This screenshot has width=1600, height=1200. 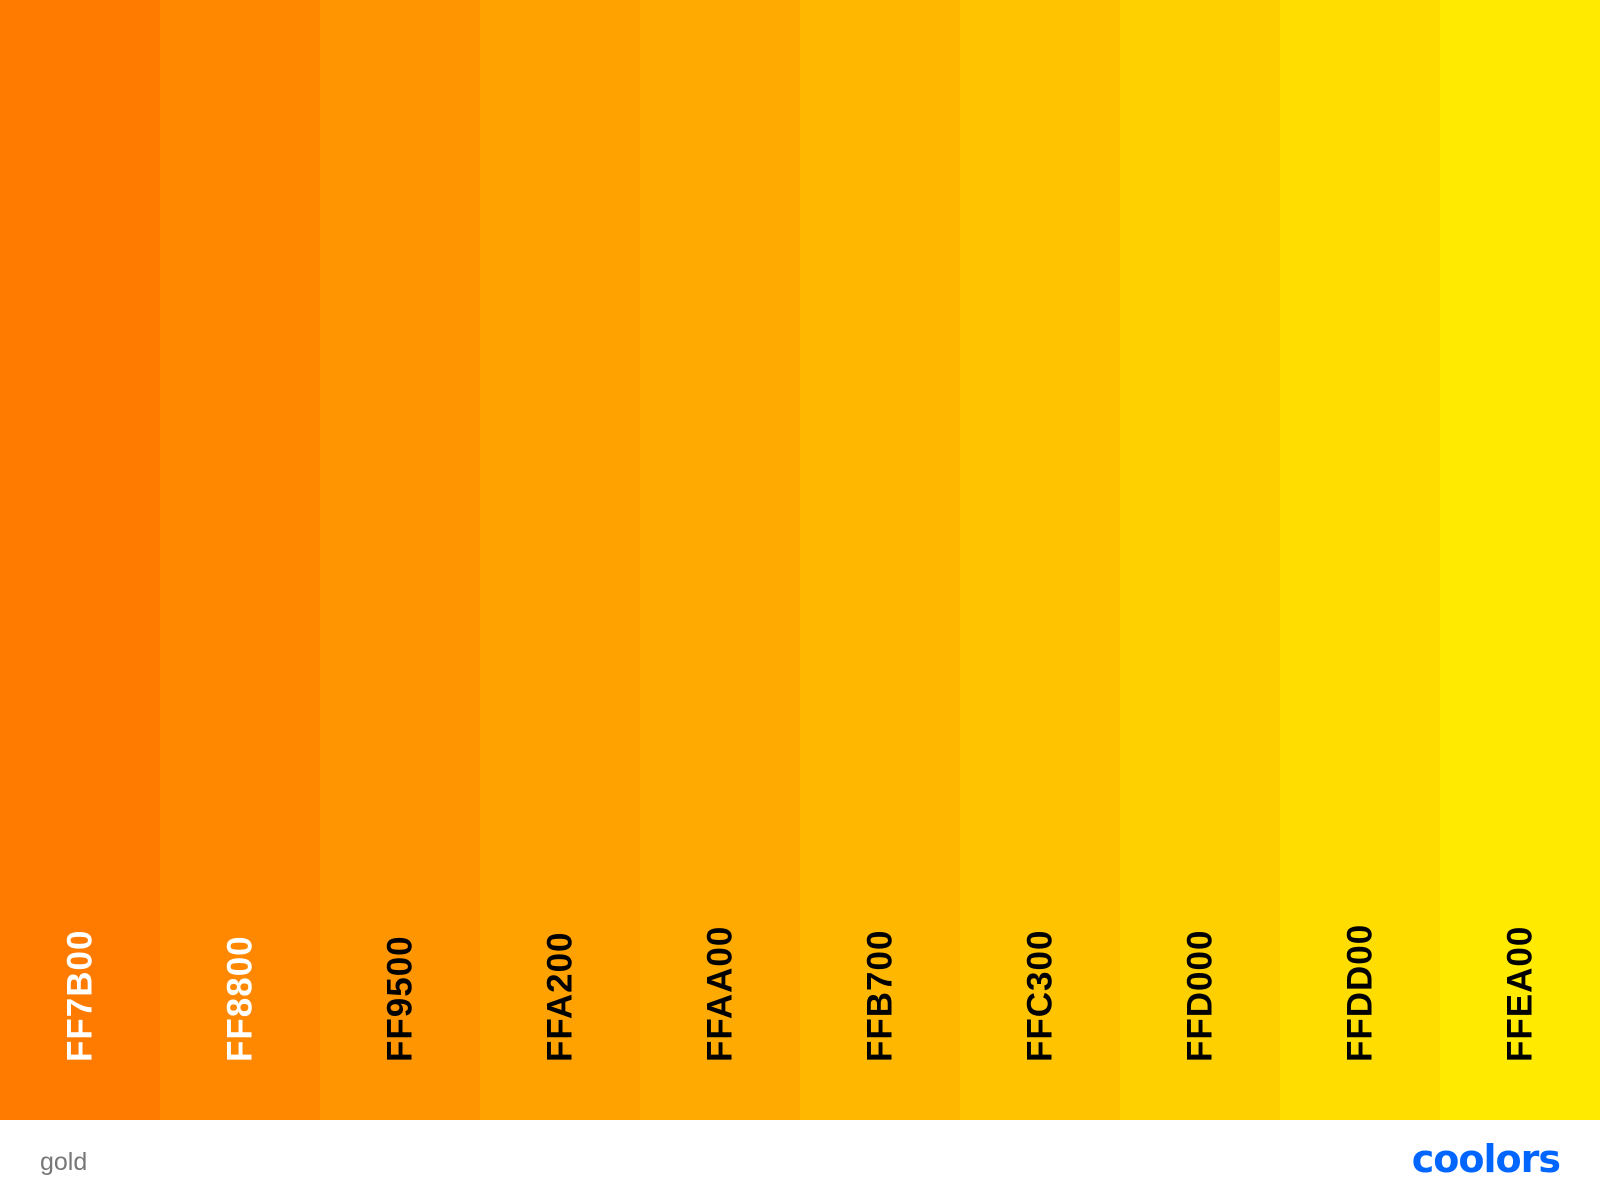 What do you see at coordinates (1040, 995) in the screenshot?
I see `swatch-hex-label: FFC300` at bounding box center [1040, 995].